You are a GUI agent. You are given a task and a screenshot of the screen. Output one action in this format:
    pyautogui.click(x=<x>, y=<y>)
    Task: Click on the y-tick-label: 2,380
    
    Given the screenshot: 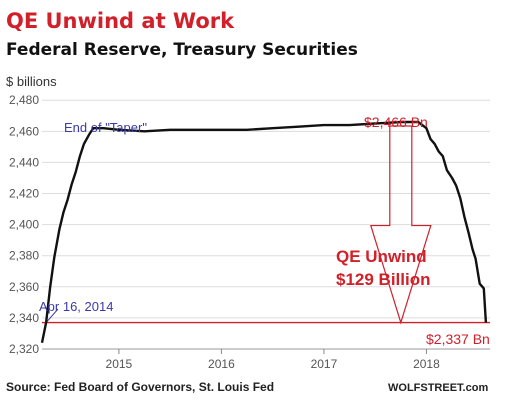 What is the action you would take?
    pyautogui.click(x=24, y=256)
    